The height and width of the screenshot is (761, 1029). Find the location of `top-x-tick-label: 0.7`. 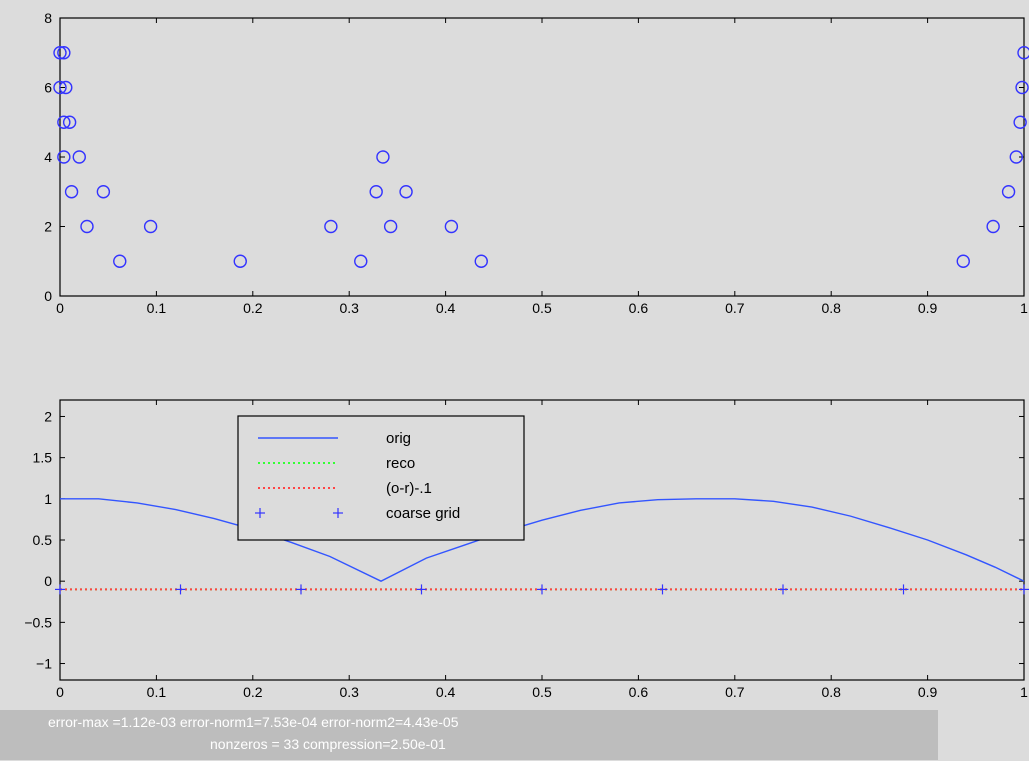

top-x-tick-label: 0.7 is located at coordinates (735, 308).